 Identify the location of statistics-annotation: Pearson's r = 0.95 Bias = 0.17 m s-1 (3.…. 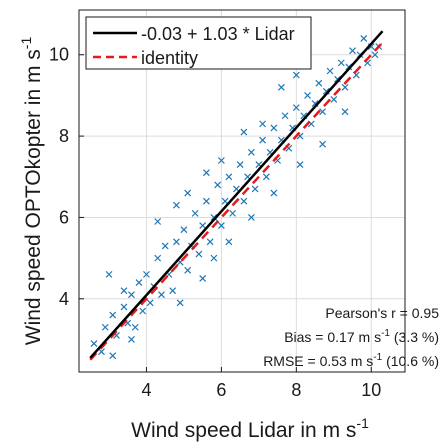
(351, 337).